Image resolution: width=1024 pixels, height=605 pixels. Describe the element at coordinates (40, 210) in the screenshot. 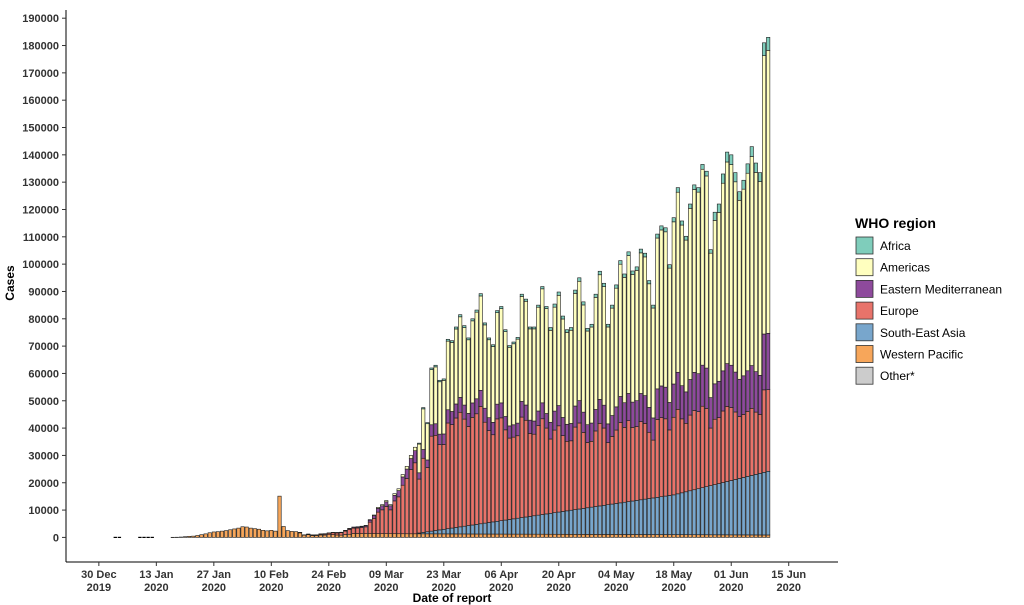

I see `y-tick-label: 120000` at that location.